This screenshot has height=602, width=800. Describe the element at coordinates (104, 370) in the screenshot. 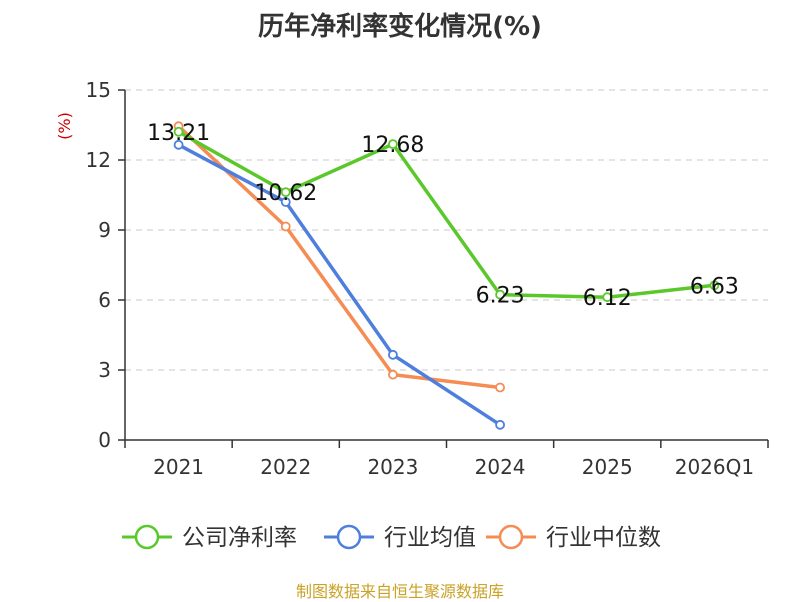

I see `y-tick-label: 3` at that location.